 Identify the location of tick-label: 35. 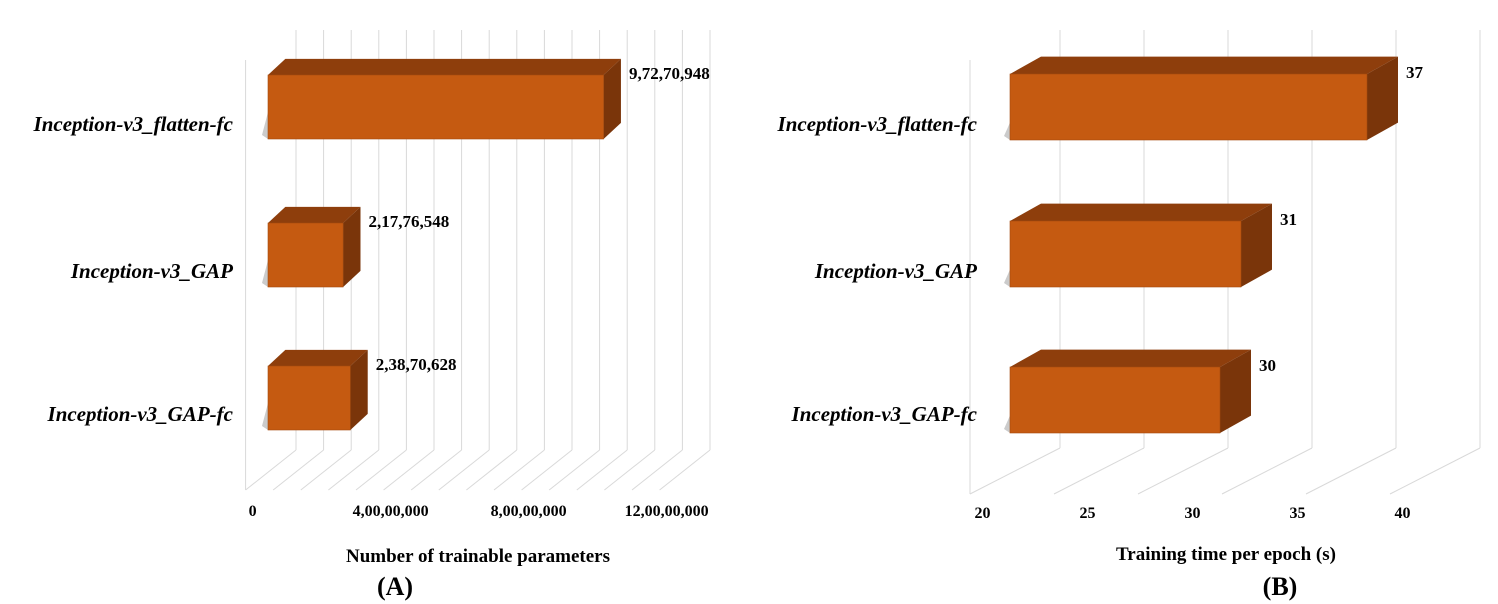
(1298, 513).